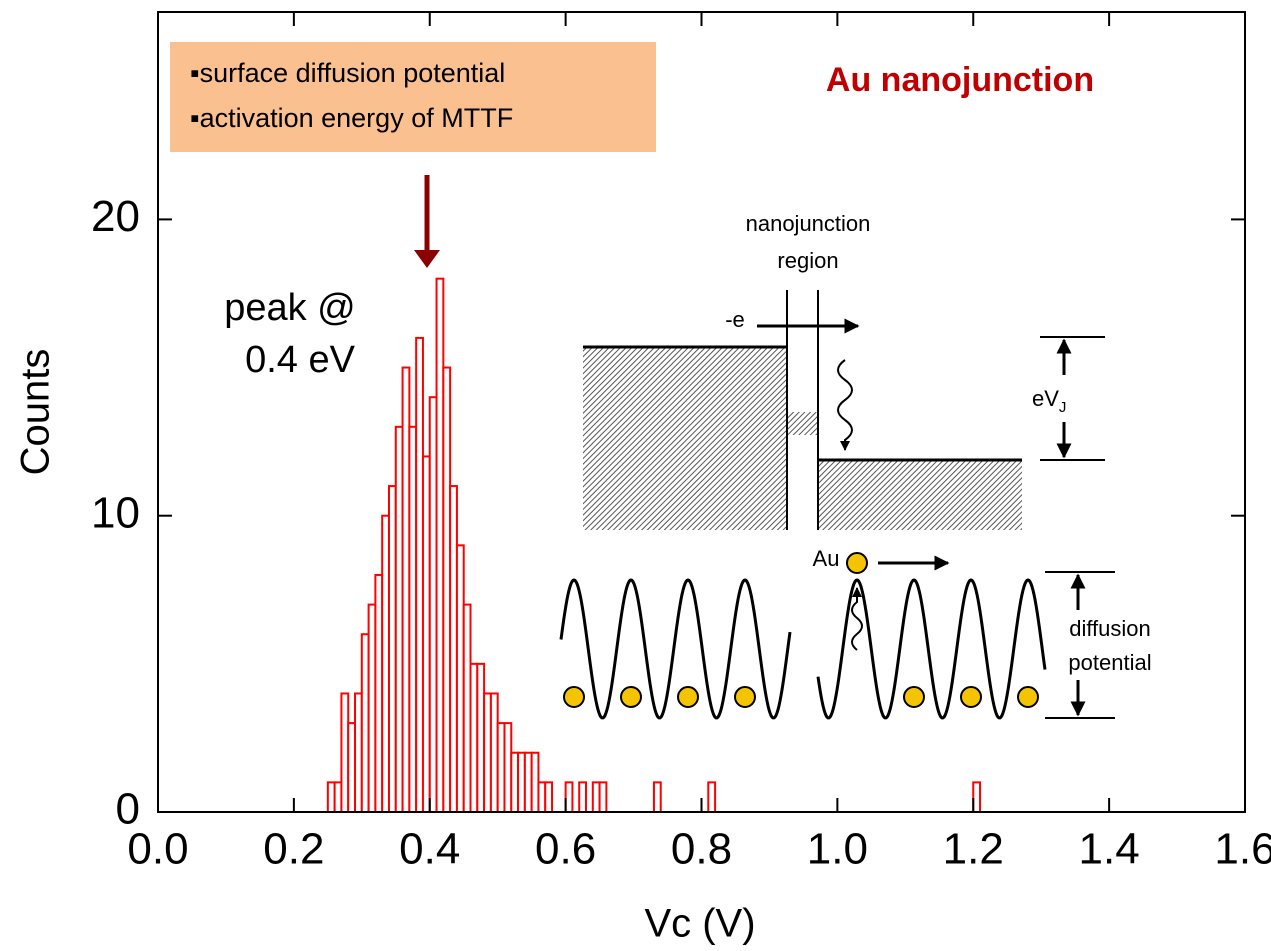  What do you see at coordinates (845, 405) in the screenshot?
I see `emission-arrow` at bounding box center [845, 405].